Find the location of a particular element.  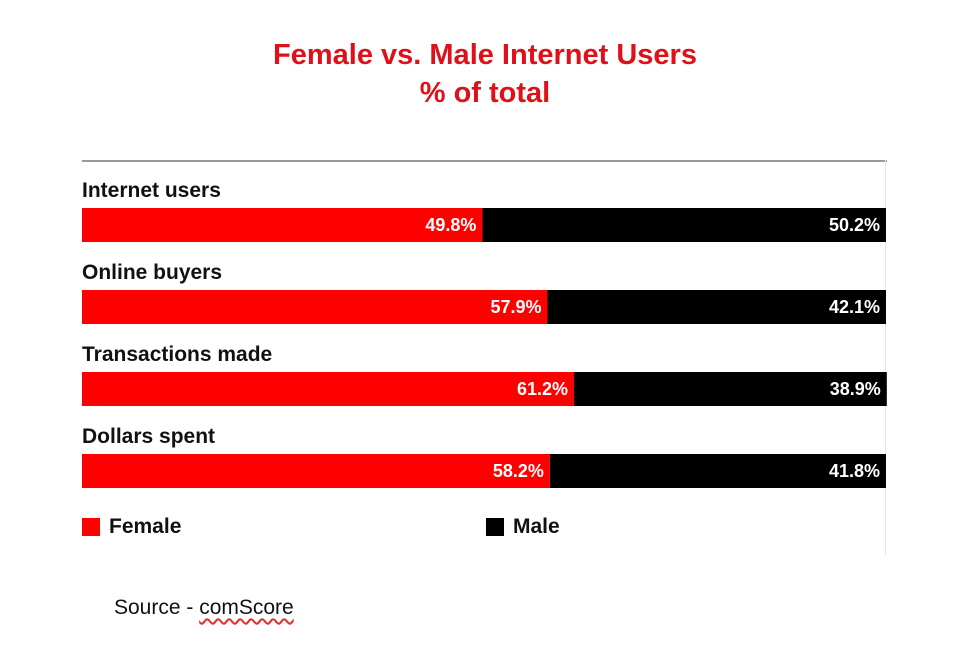

source-note: Source - comScore is located at coordinates (204, 608).